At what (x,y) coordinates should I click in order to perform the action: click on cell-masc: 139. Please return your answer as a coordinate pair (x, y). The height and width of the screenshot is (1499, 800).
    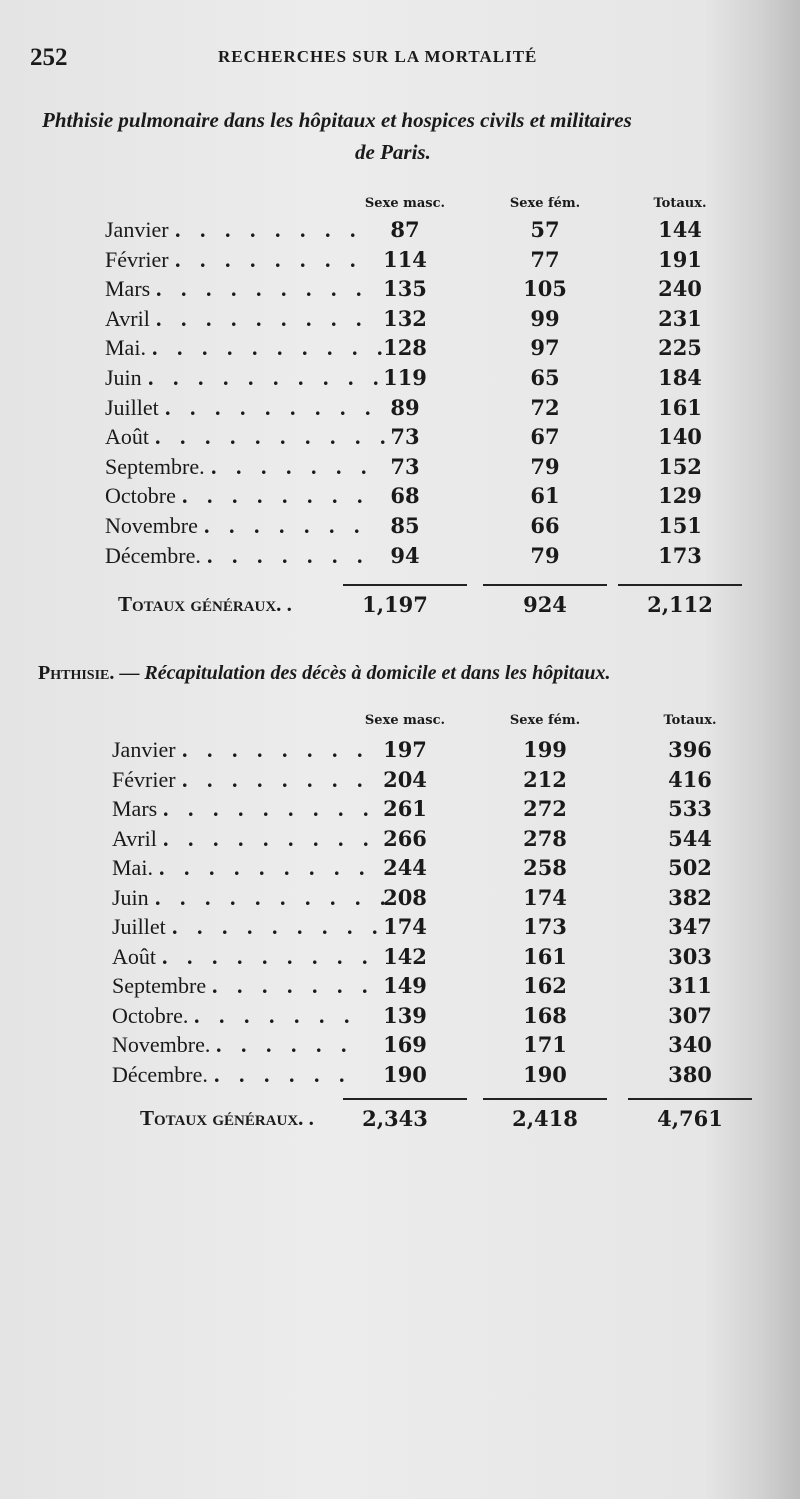
    Looking at the image, I should click on (405, 1015).